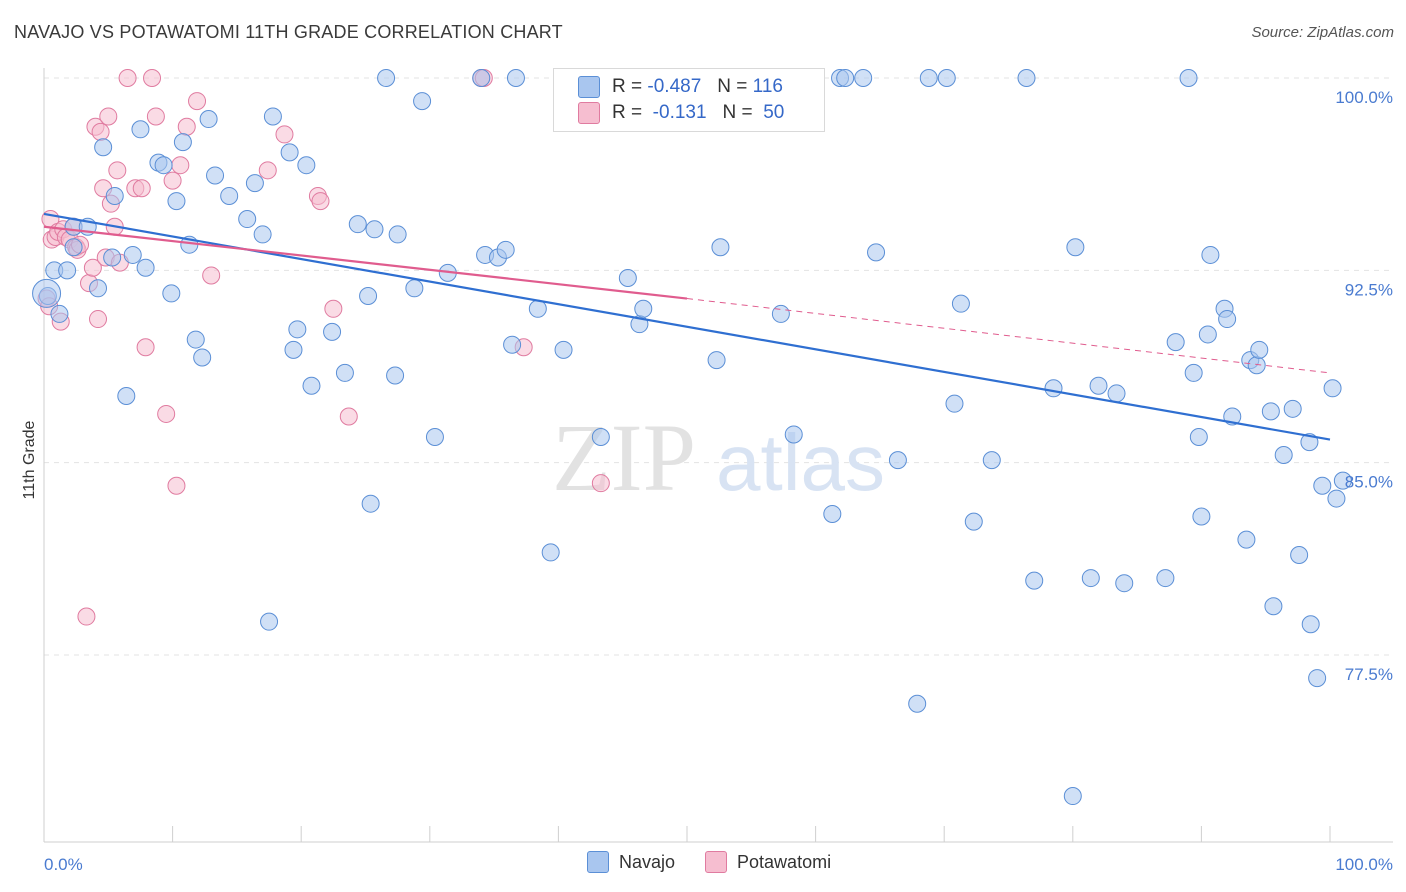 Image resolution: width=1406 pixels, height=892 pixels. I want to click on correlation-legend: R = -0.487 N = 116 R = -0.131 N = 50, so click(689, 100).